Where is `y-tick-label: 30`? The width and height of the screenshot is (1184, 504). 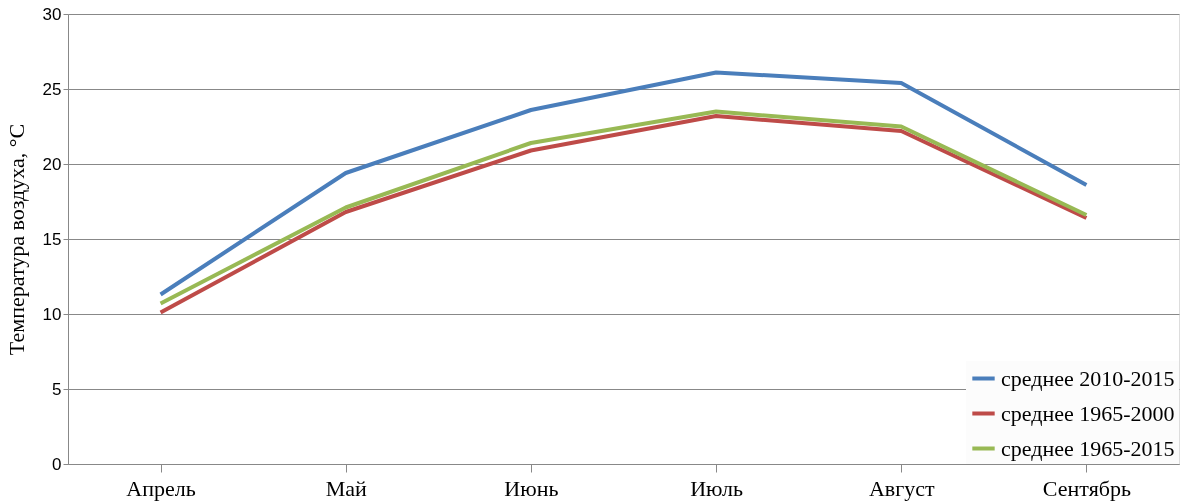
y-tick-label: 30 is located at coordinates (52, 14).